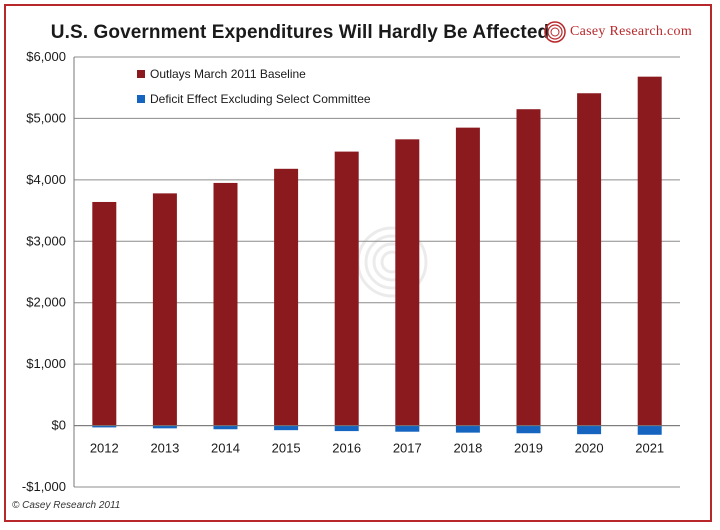 Image resolution: width=720 pixels, height=530 pixels. What do you see at coordinates (46, 56) in the screenshot?
I see `y-tick-label: $6,000` at bounding box center [46, 56].